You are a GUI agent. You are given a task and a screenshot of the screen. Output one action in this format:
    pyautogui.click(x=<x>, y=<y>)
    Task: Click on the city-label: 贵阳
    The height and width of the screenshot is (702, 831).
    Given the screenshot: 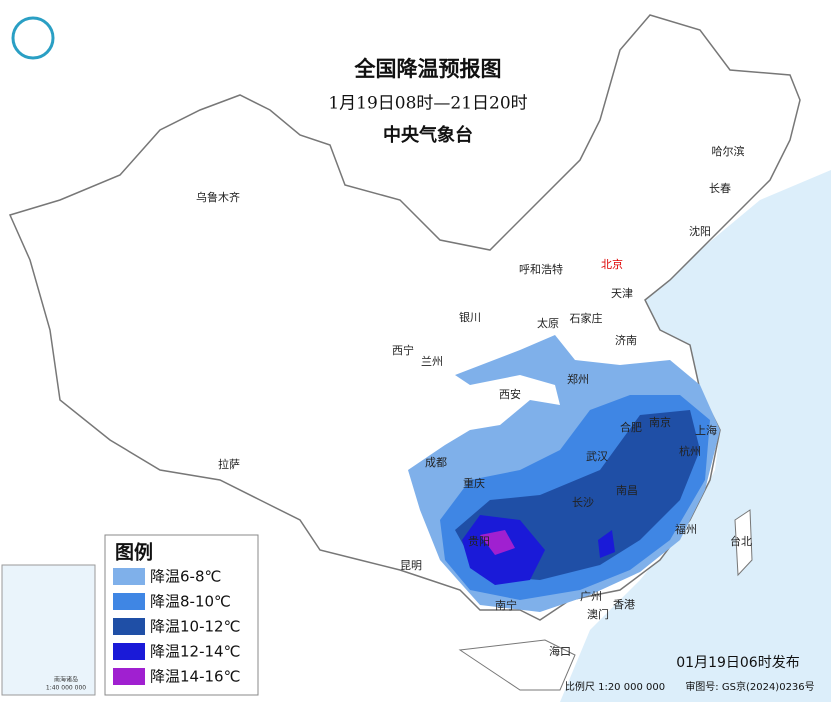 What is the action you would take?
    pyautogui.click(x=479, y=541)
    